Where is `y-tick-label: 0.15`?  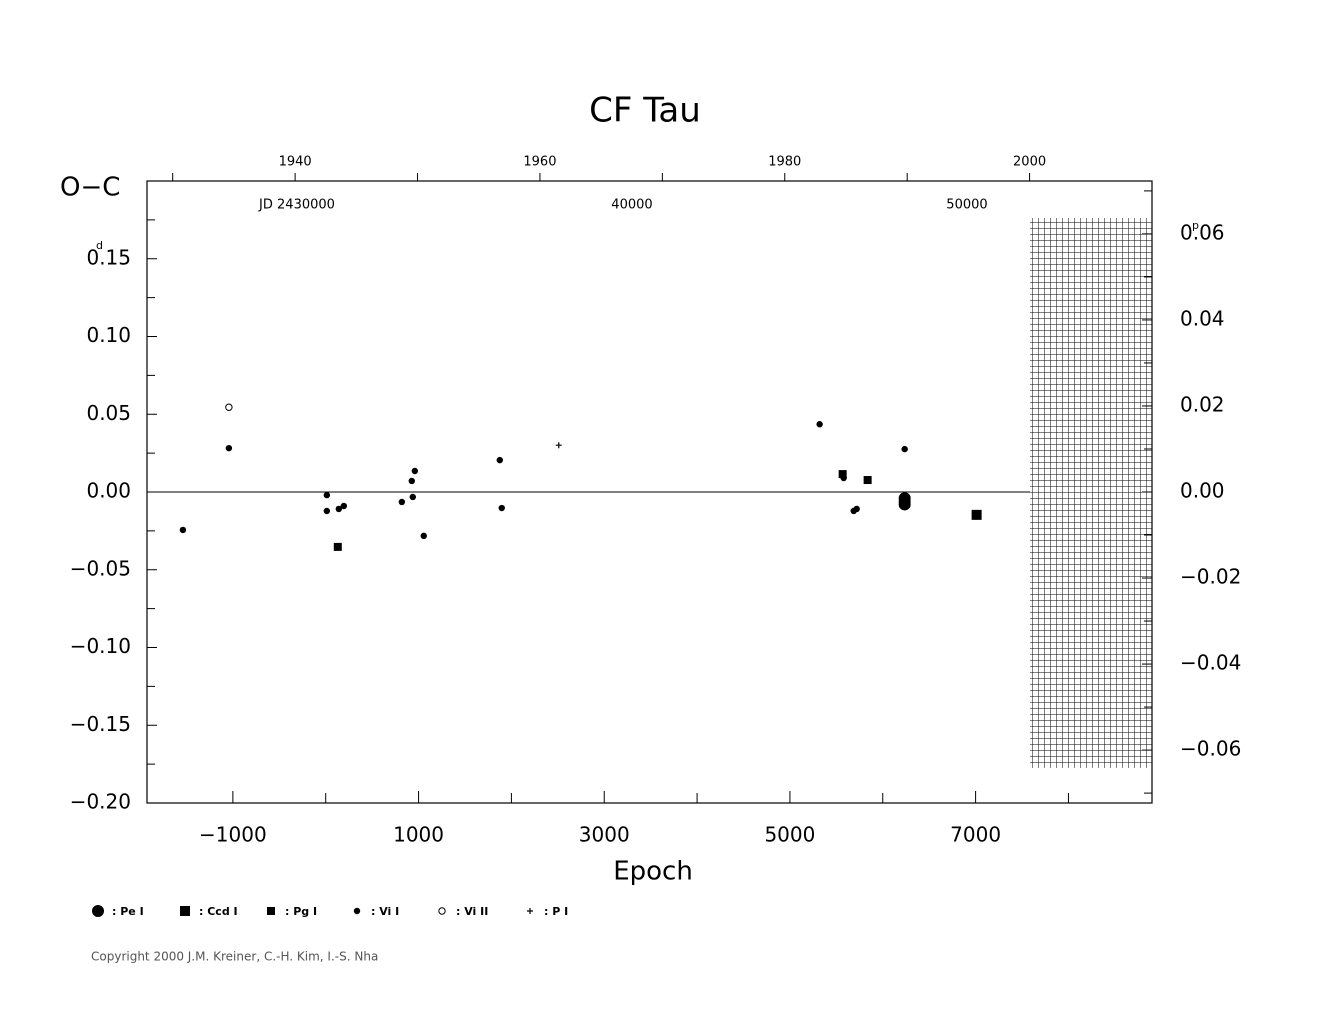 y-tick-label: 0.15 is located at coordinates (108, 257).